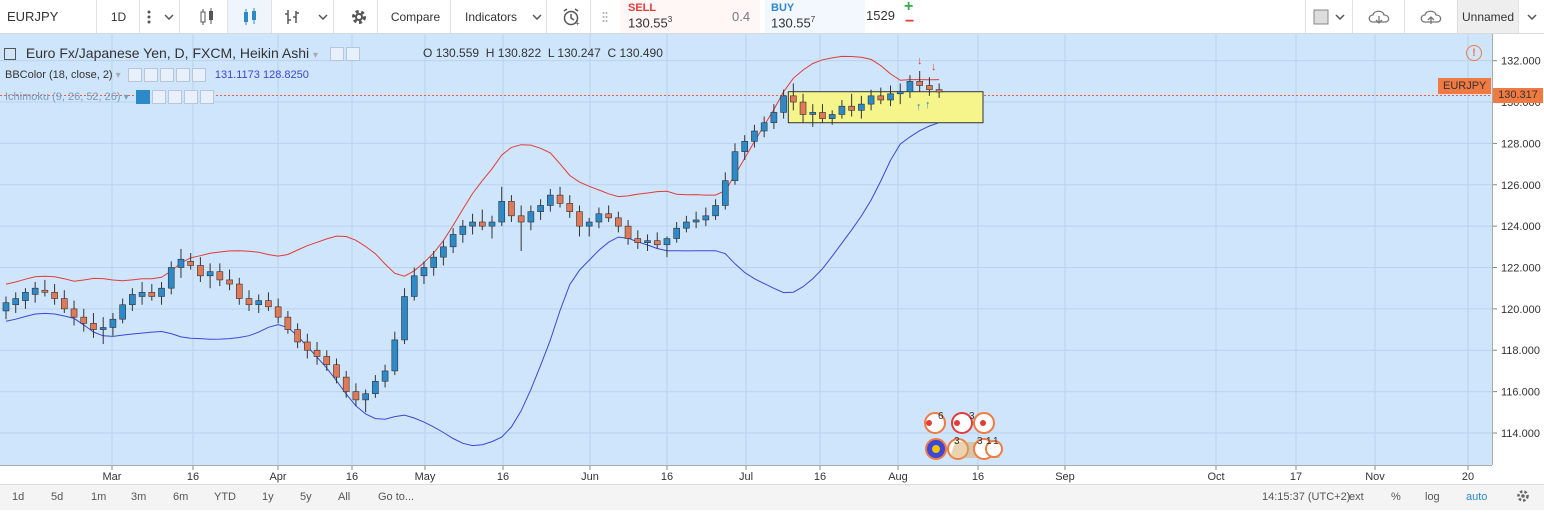  I want to click on event-badge-2: 3, so click(972, 416).